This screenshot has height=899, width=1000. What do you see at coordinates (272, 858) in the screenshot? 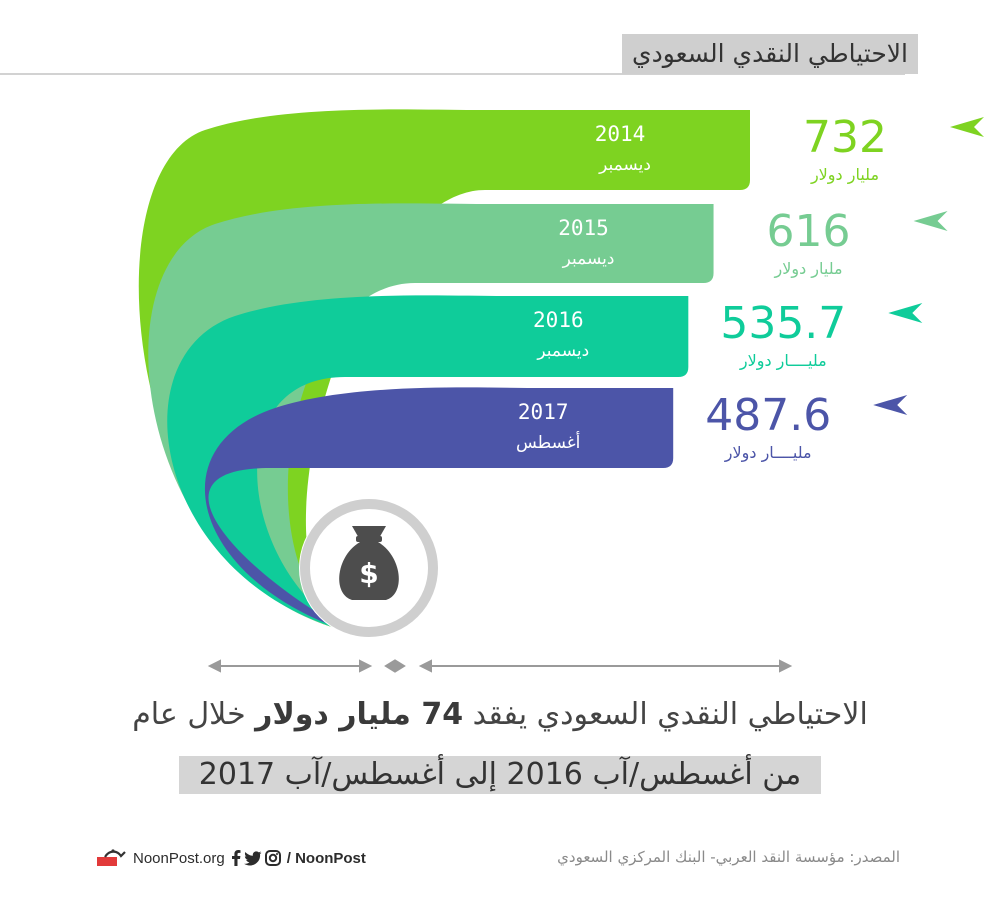
I see `instagram-icon` at bounding box center [272, 858].